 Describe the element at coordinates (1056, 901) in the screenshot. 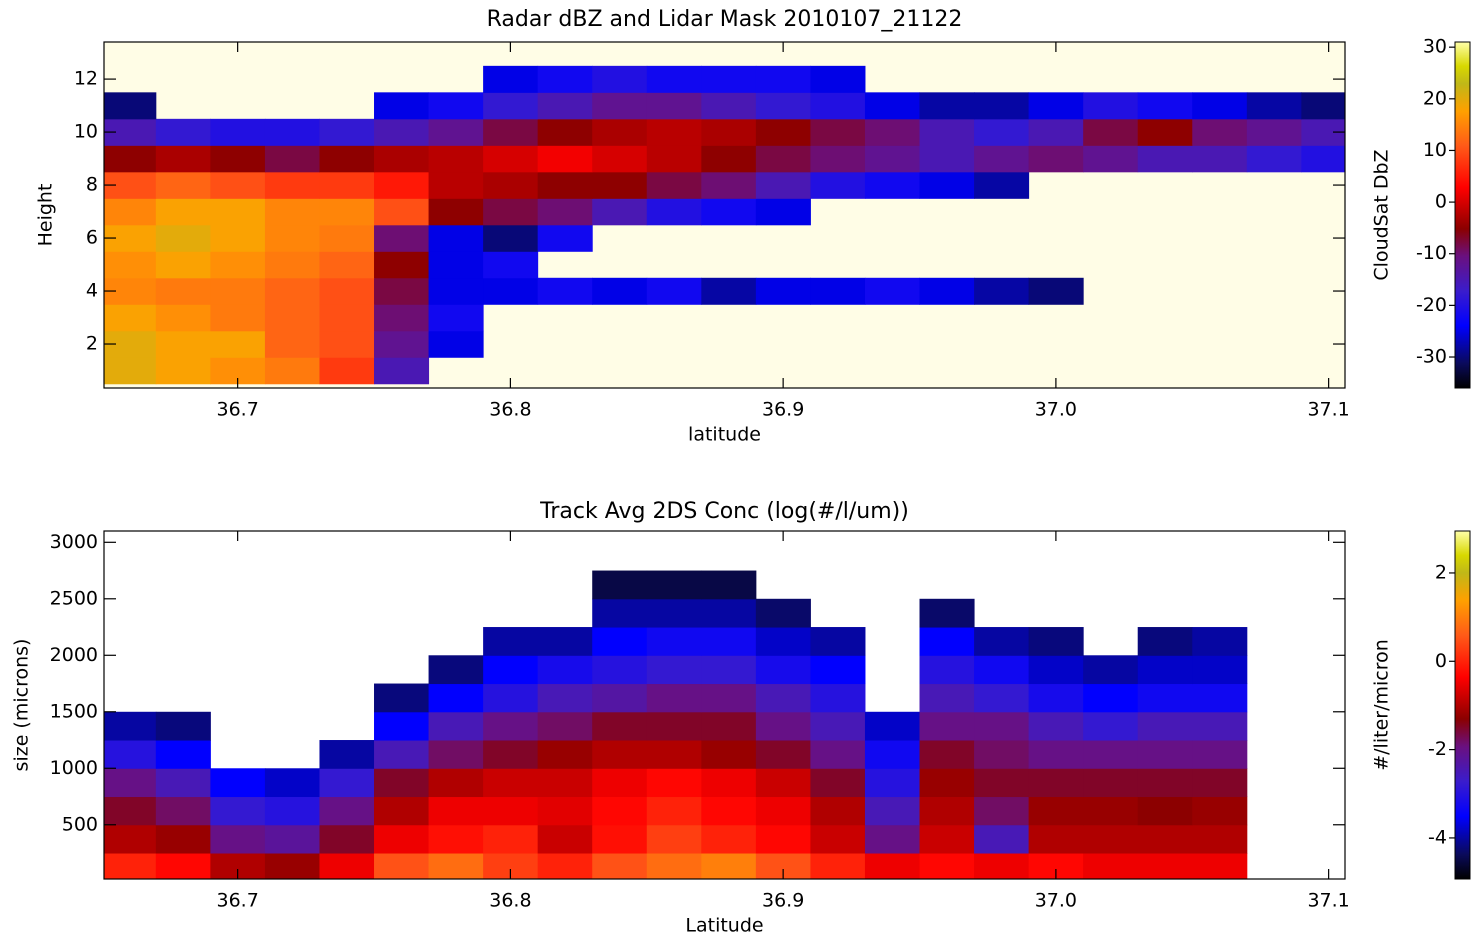

I see `x-tick-label: 37.0` at that location.